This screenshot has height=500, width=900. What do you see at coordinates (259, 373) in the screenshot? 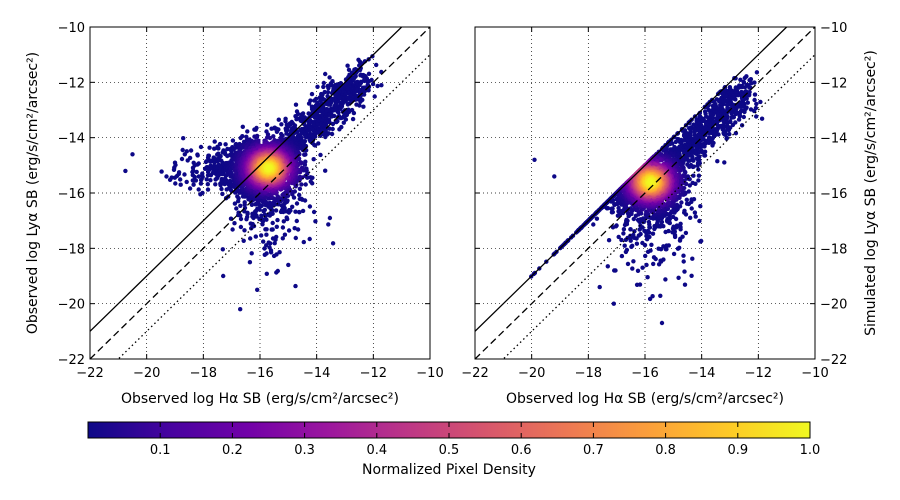
I see `left-xtick-label: −16` at bounding box center [259, 373].